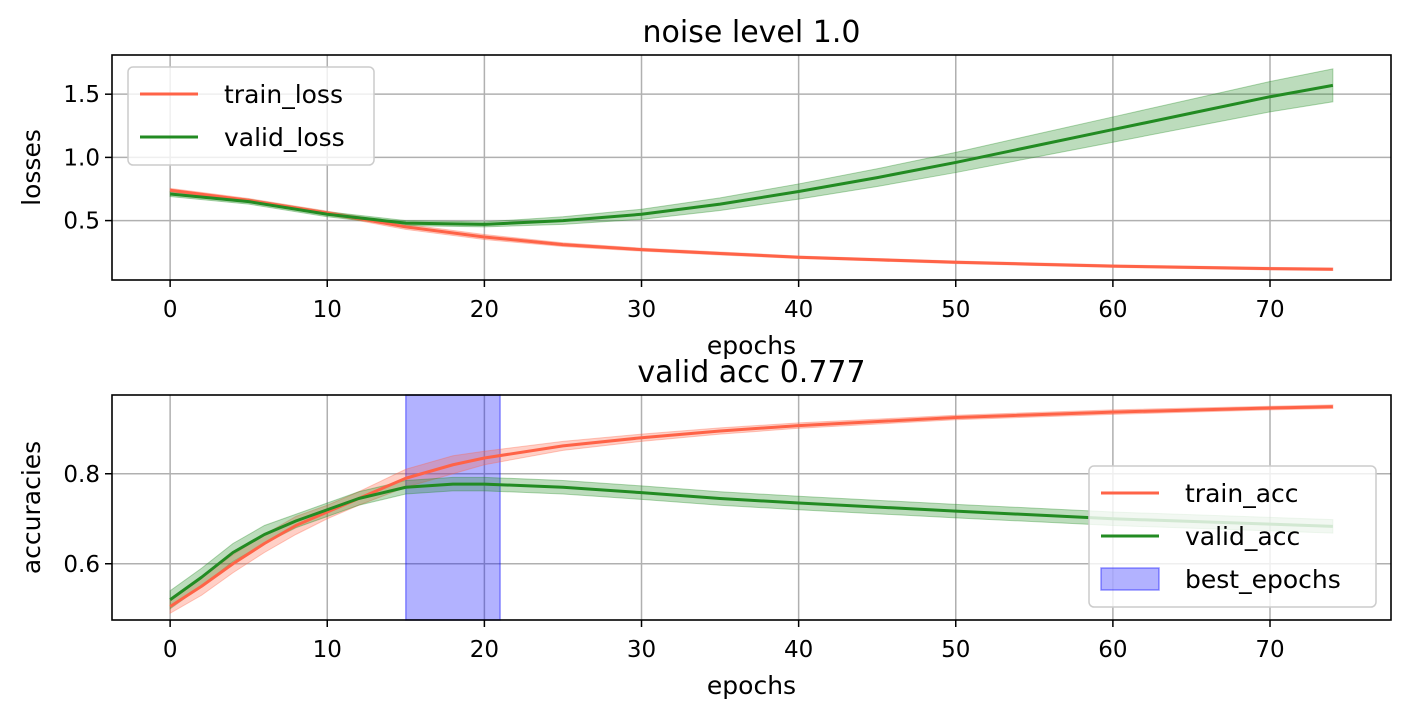 The width and height of the screenshot is (1406, 714). What do you see at coordinates (1242, 536) in the screenshot?
I see `legend-label: valid_acc` at bounding box center [1242, 536].